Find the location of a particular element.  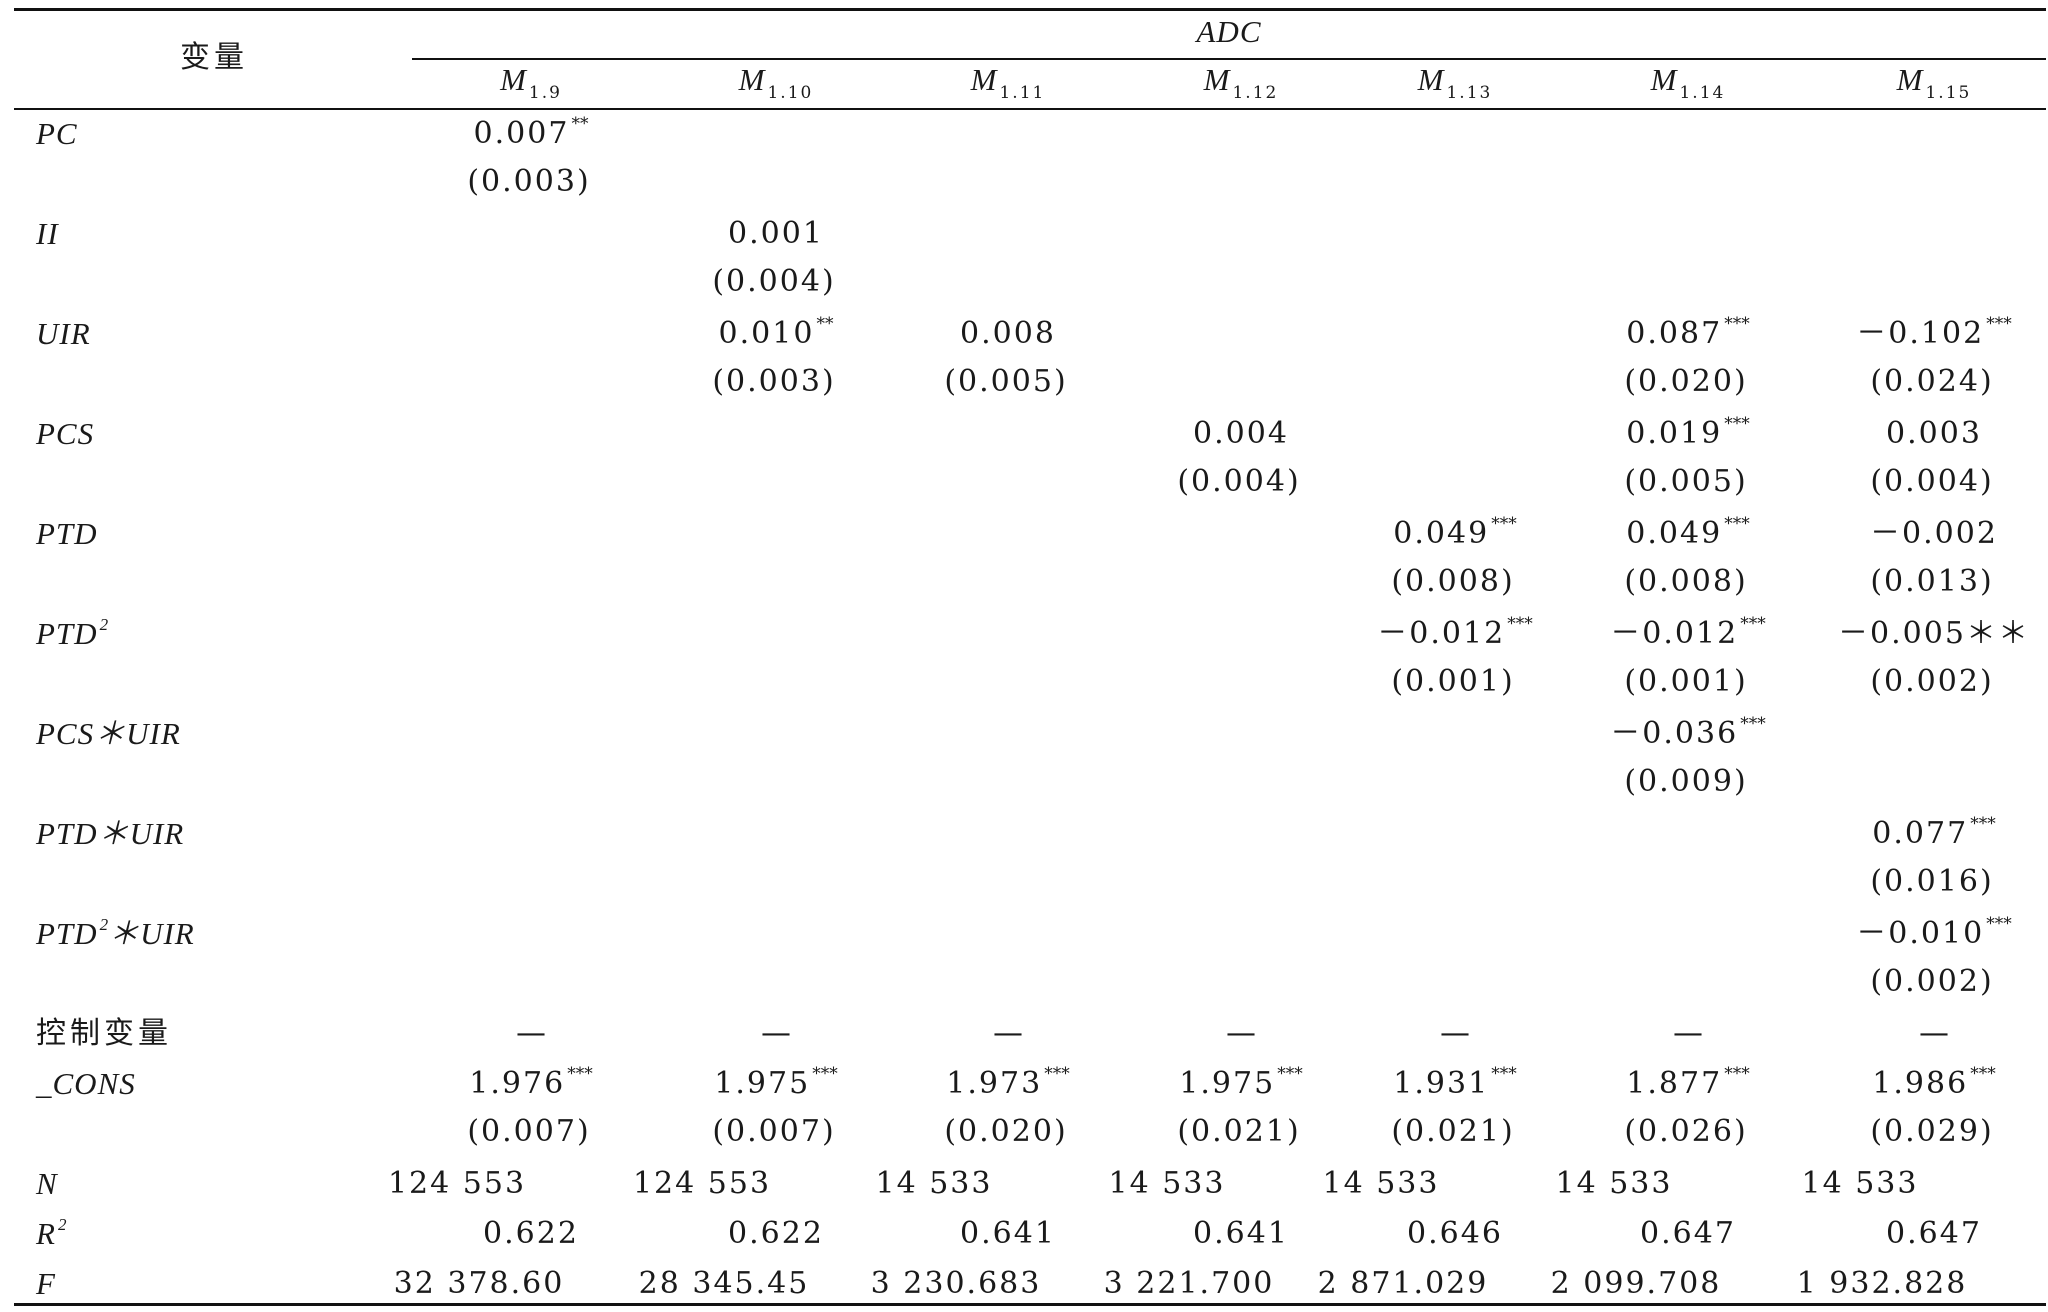

f-row-value: 2 099.708 is located at coordinates (1636, 1284).